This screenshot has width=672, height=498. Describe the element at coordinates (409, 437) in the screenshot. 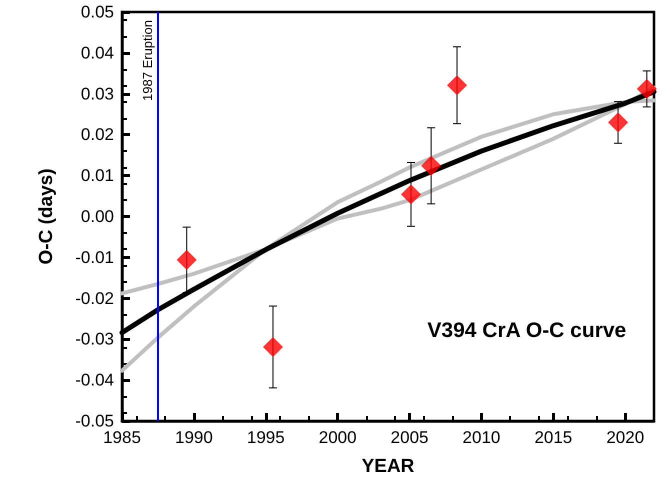

I see `x-tick-label: 2005` at that location.